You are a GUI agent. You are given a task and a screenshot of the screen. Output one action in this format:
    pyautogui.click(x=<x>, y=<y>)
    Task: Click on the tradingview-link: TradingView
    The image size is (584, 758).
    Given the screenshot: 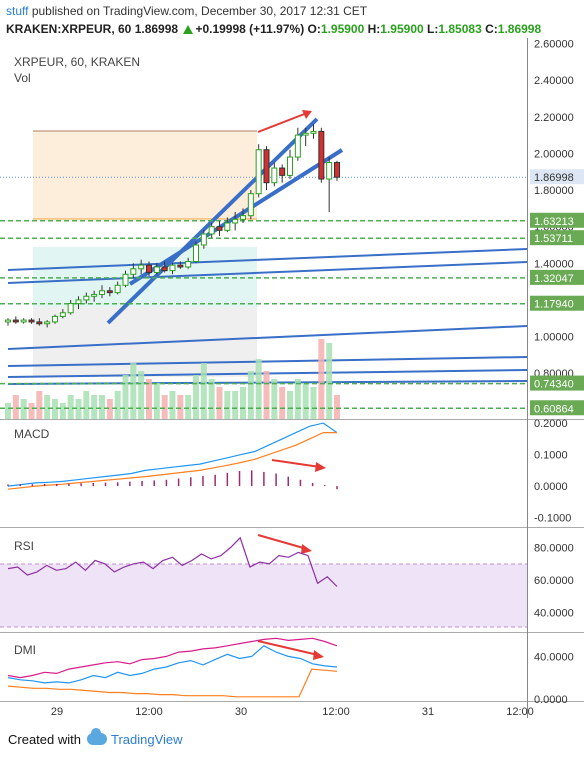 What is the action you would take?
    pyautogui.click(x=146, y=739)
    